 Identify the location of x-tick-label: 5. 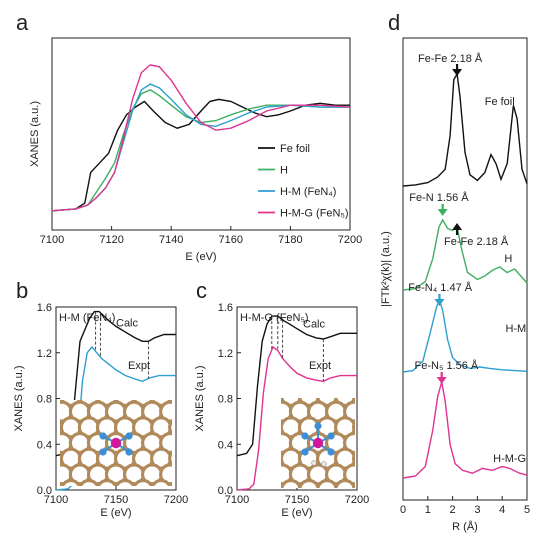
(527, 510).